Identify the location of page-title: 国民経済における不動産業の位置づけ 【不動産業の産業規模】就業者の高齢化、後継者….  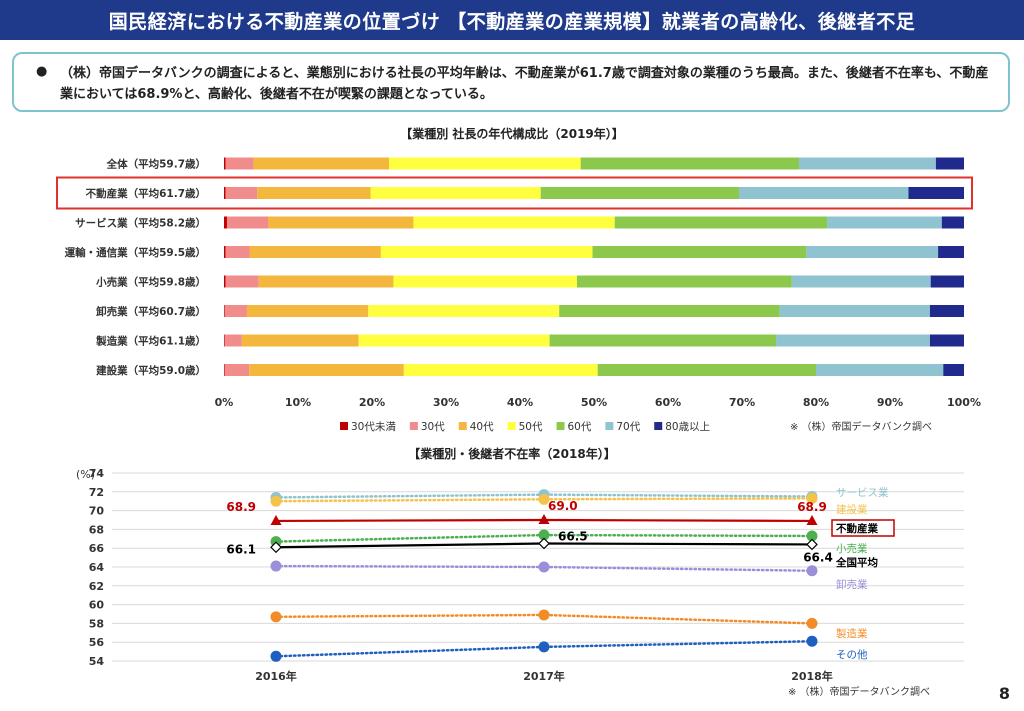
(512, 21).